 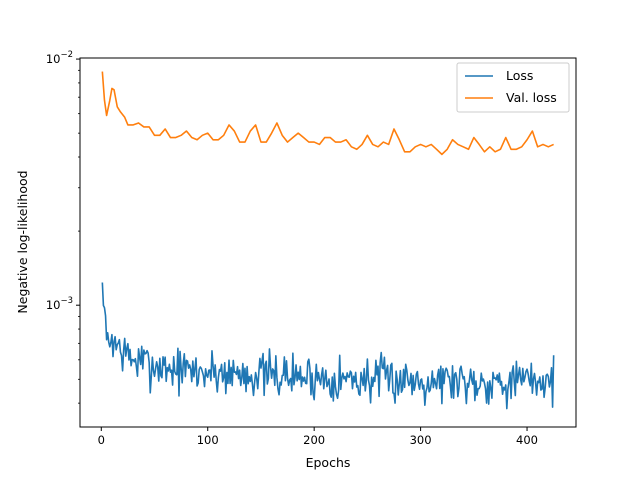 I want to click on y-tick-label: 10⁻³, so click(x=59, y=304).